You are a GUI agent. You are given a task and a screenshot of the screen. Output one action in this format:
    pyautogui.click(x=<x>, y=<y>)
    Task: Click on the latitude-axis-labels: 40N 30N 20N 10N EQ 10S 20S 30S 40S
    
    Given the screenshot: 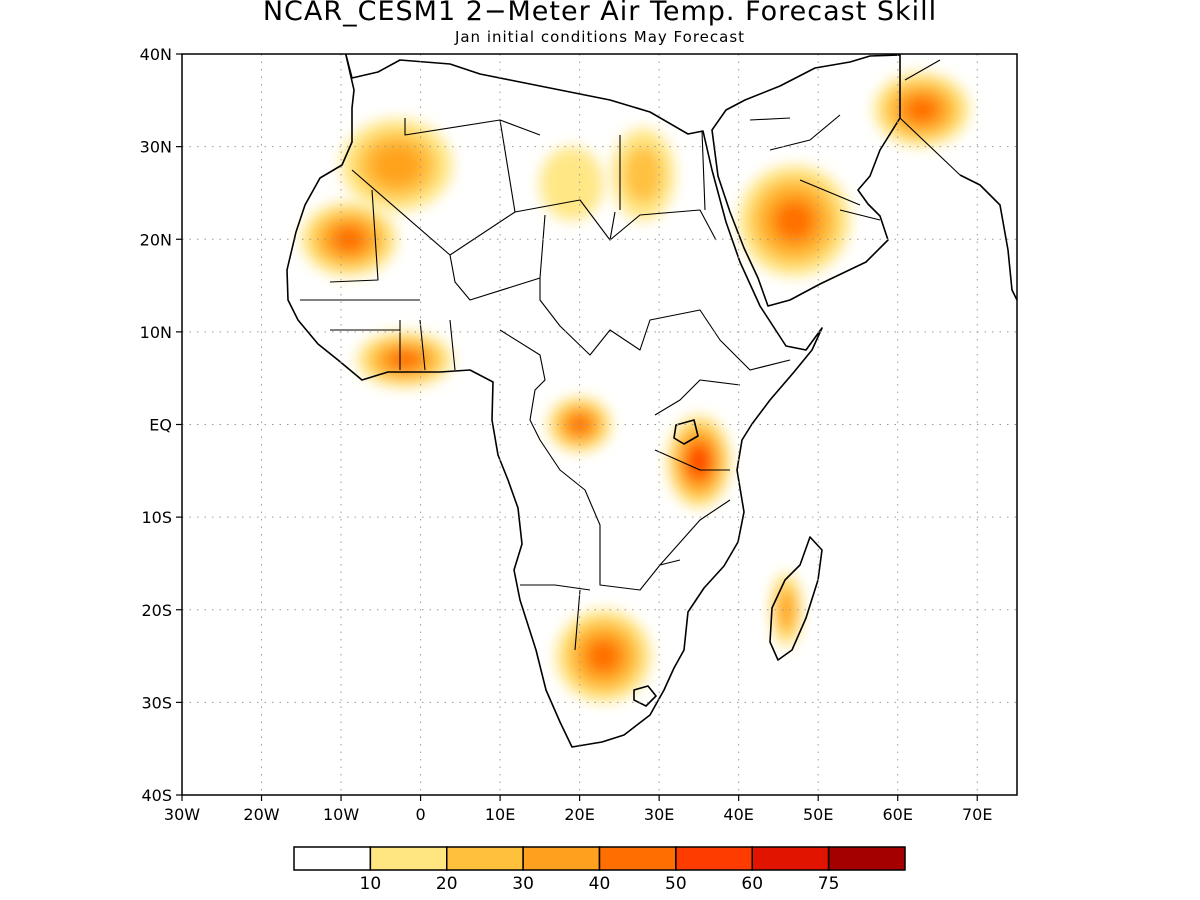 What is the action you would take?
    pyautogui.click(x=161, y=425)
    